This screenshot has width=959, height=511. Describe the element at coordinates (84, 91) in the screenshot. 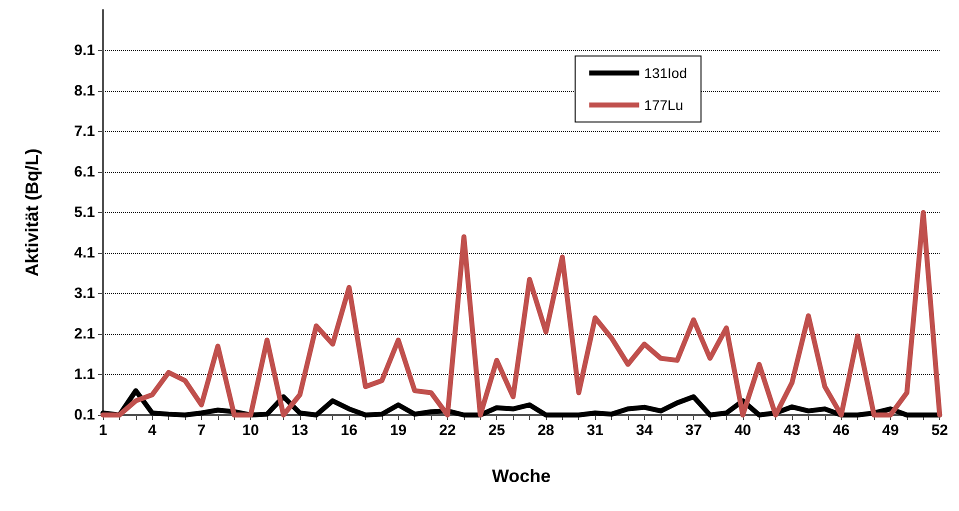

I see `y-tick-label: 8.1` at that location.